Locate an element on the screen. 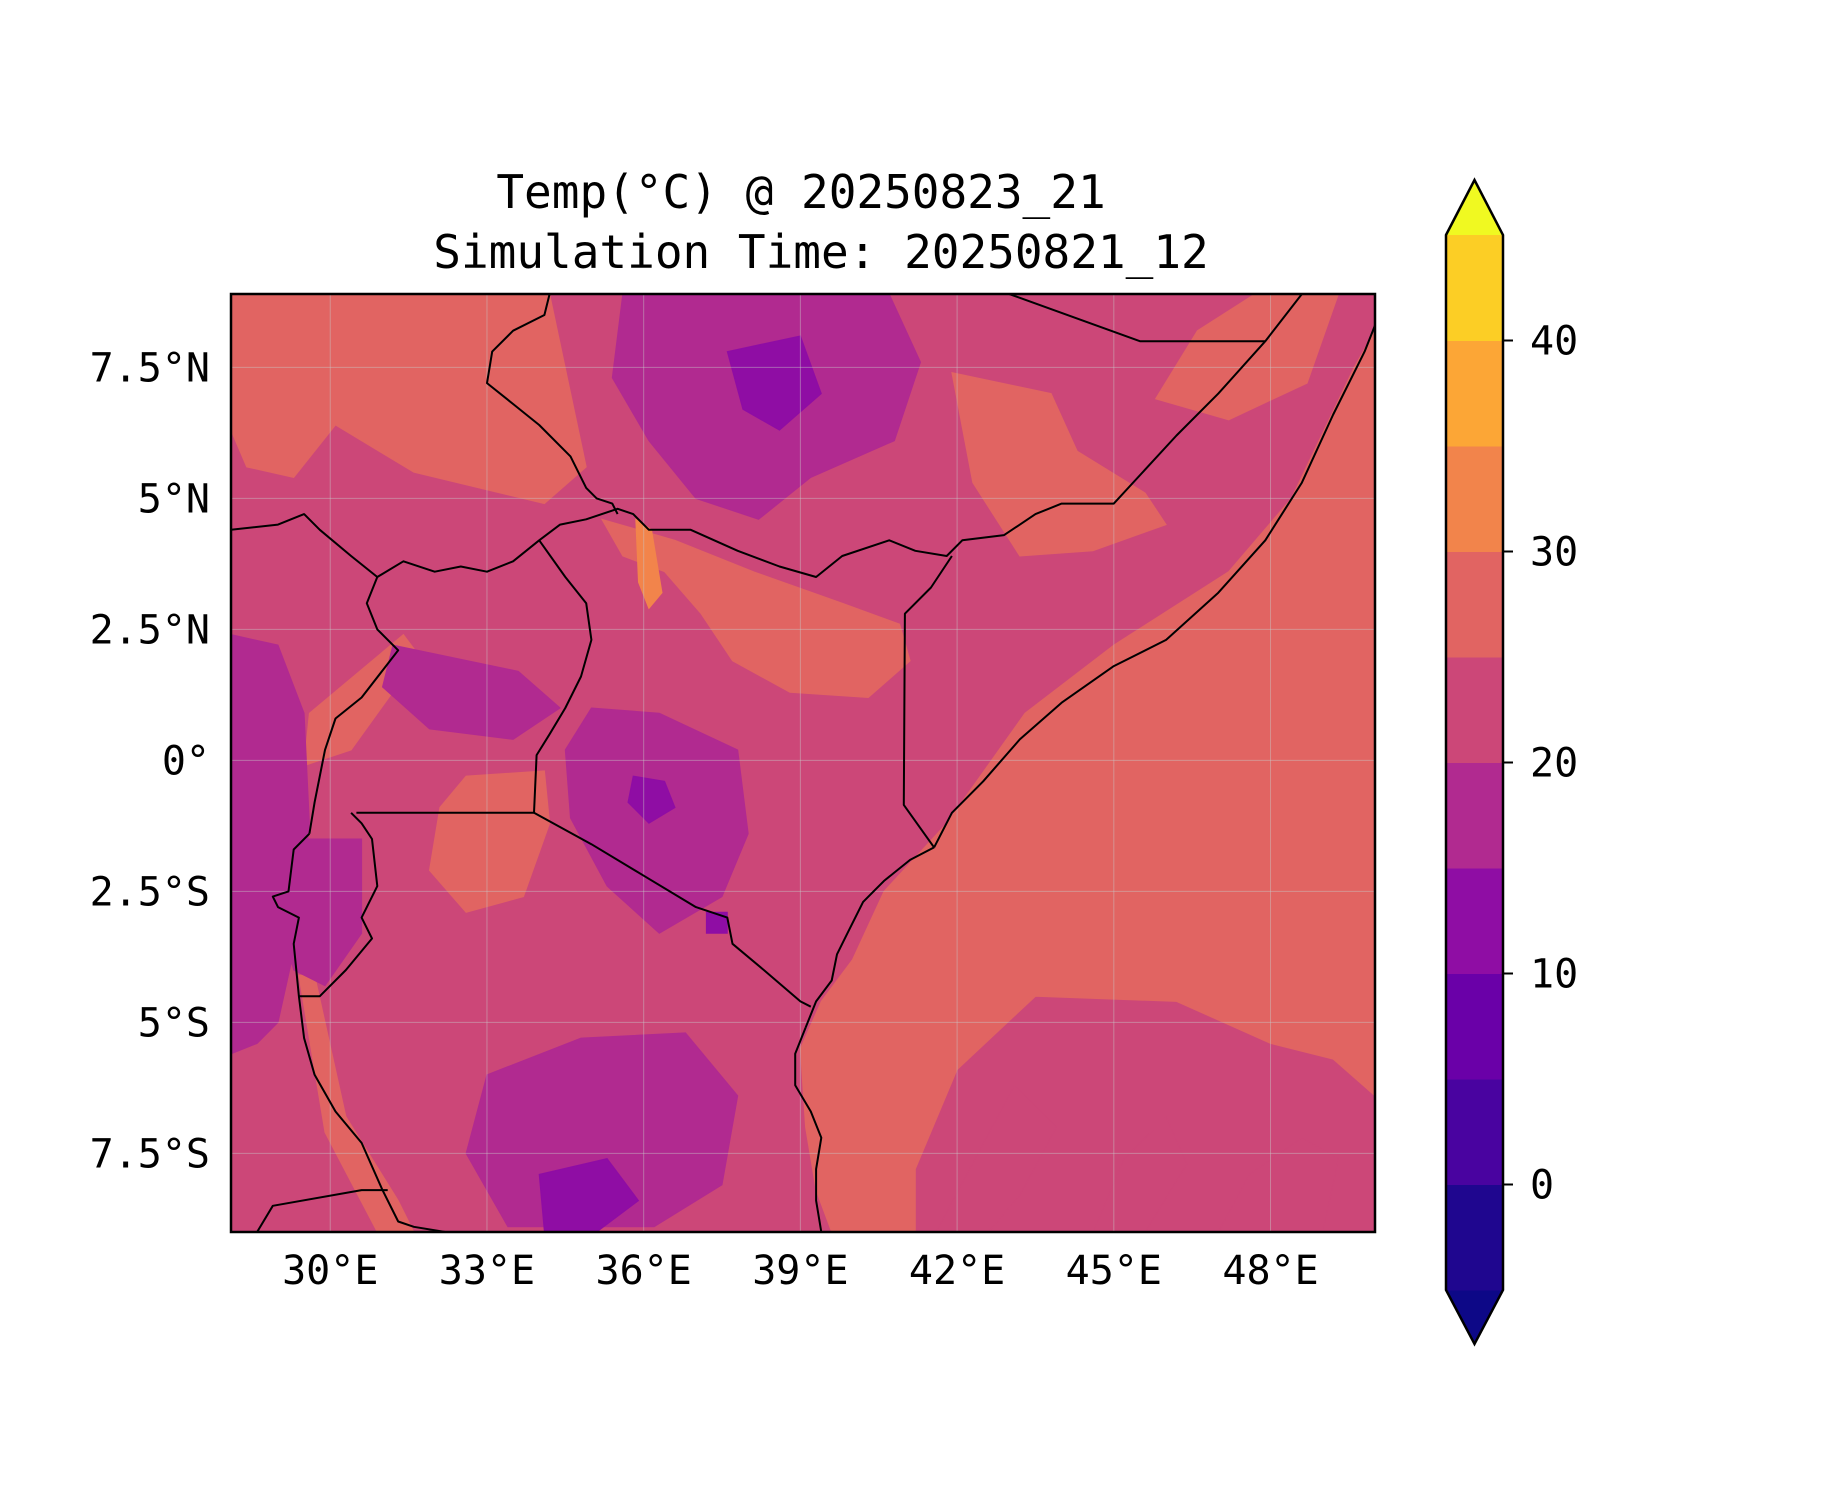 The width and height of the screenshot is (1833, 1500). temperature-region-tanganyika-warm-strip is located at coordinates (356, 1103).